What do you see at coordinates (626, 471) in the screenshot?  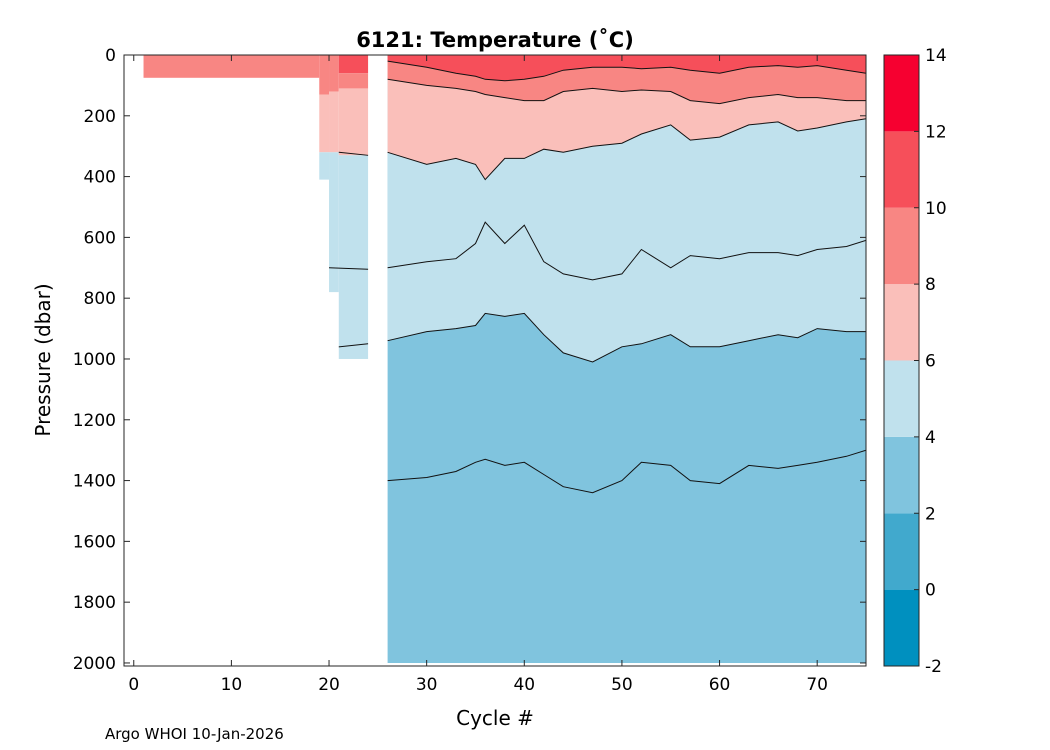 I see `isotherm-3C` at bounding box center [626, 471].